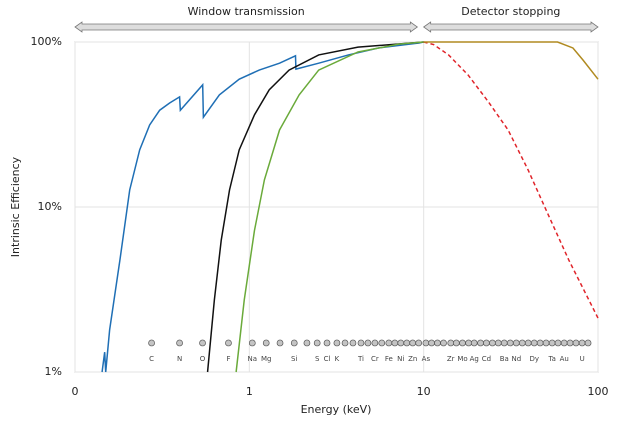  What do you see at coordinates (486, 359) in the screenshot?
I see `element-label: Cd` at bounding box center [486, 359].